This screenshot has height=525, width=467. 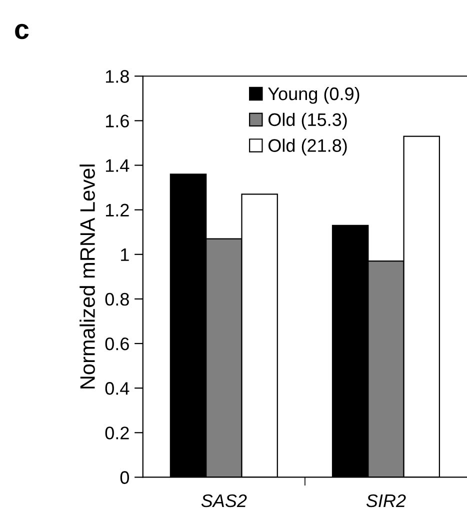 I want to click on chart-title: c, so click(x=22, y=32).